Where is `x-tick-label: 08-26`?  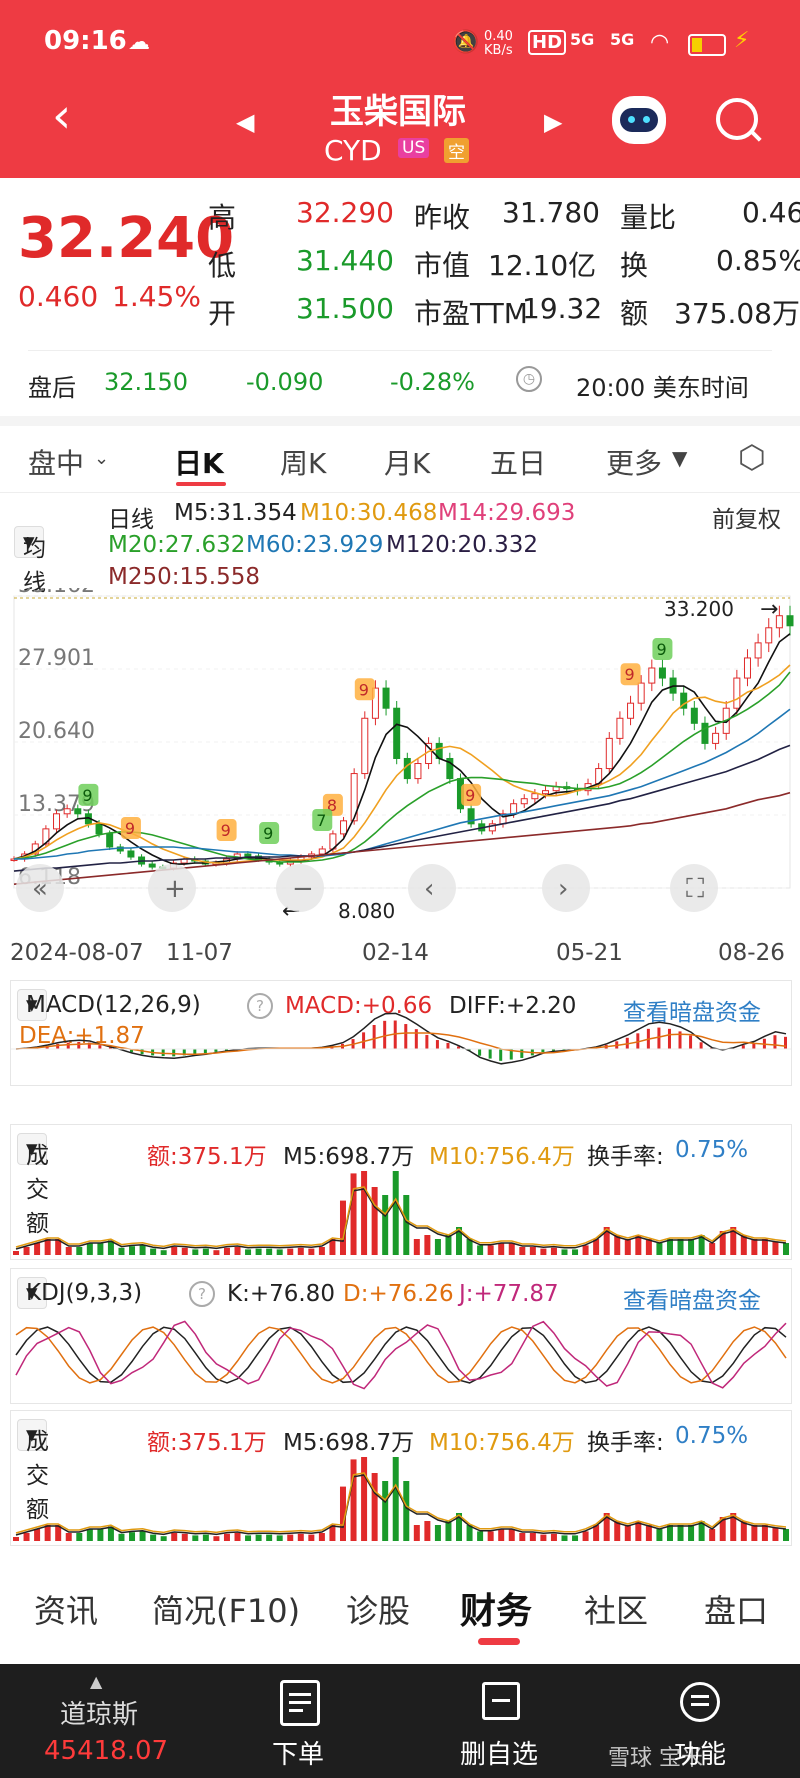
x-tick-label: 08-26 is located at coordinates (751, 953).